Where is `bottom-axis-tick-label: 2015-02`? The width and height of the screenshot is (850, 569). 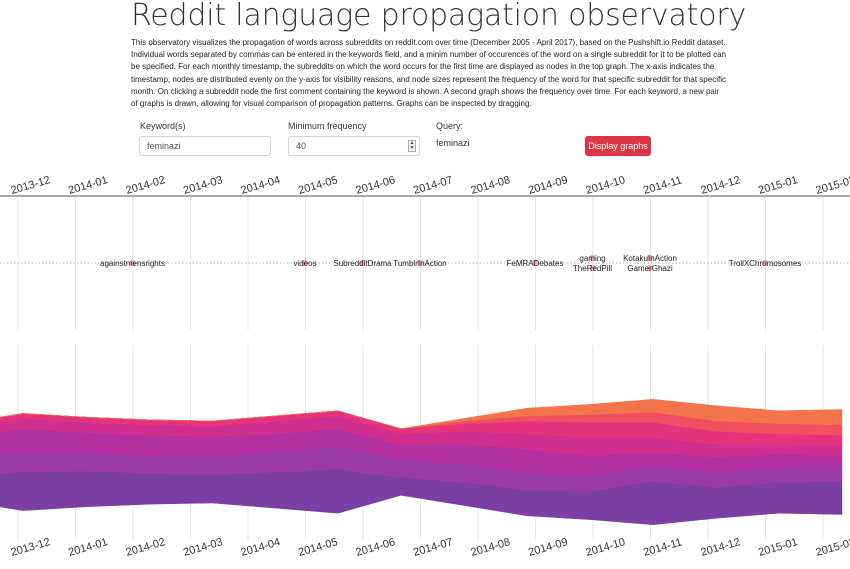
bottom-axis-tick-label: 2015-02 is located at coordinates (832, 547).